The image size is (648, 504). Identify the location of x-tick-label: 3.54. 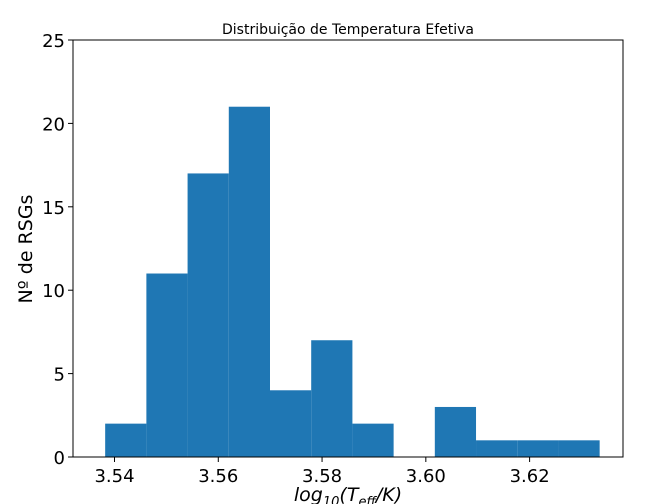
(114, 476).